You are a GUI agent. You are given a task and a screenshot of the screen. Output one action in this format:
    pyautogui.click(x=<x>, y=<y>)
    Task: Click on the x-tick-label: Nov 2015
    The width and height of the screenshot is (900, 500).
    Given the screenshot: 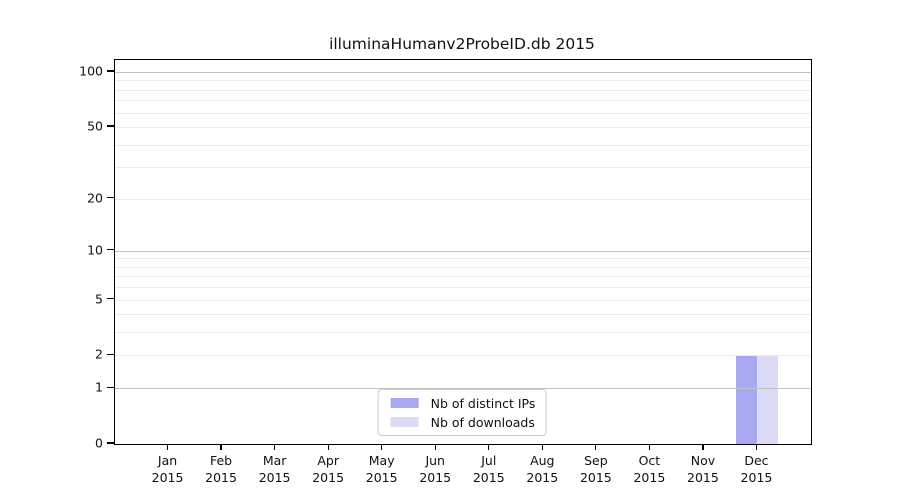 What is the action you would take?
    pyautogui.click(x=703, y=469)
    